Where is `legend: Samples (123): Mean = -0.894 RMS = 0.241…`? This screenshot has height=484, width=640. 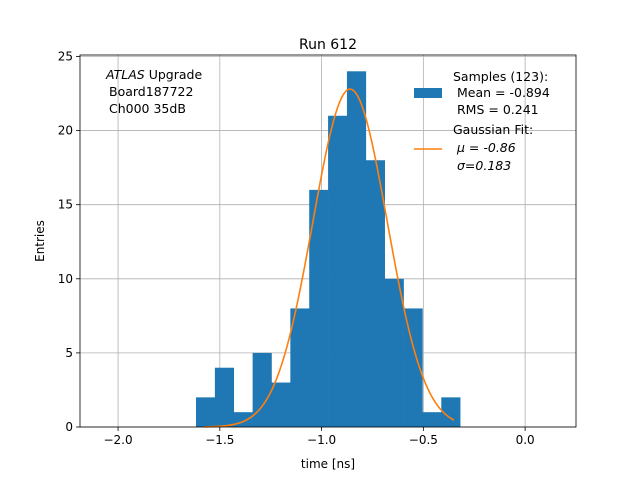
legend: Samples (123): Mean = -0.894 RMS = 0.241… is located at coordinates (482, 121).